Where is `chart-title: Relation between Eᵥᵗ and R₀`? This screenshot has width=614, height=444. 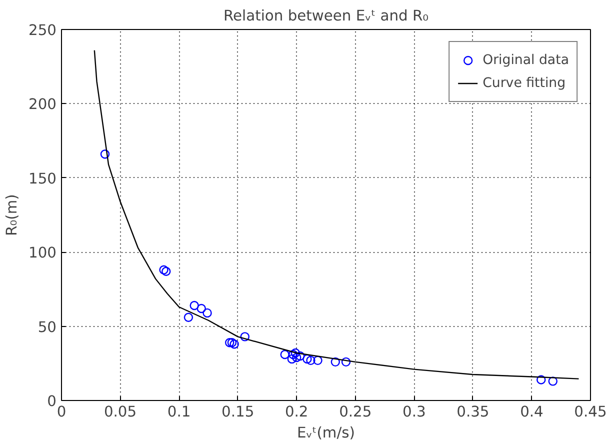
chart-title: Relation between Eᵥᵗ and R₀ is located at coordinates (326, 16).